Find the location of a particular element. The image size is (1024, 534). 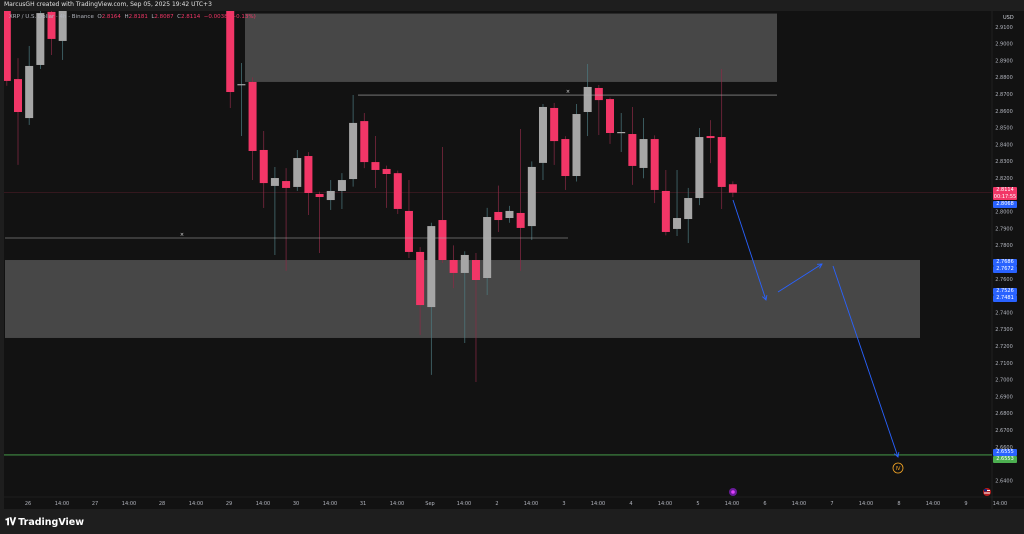

demand-zone-rectangle is located at coordinates (462, 299).